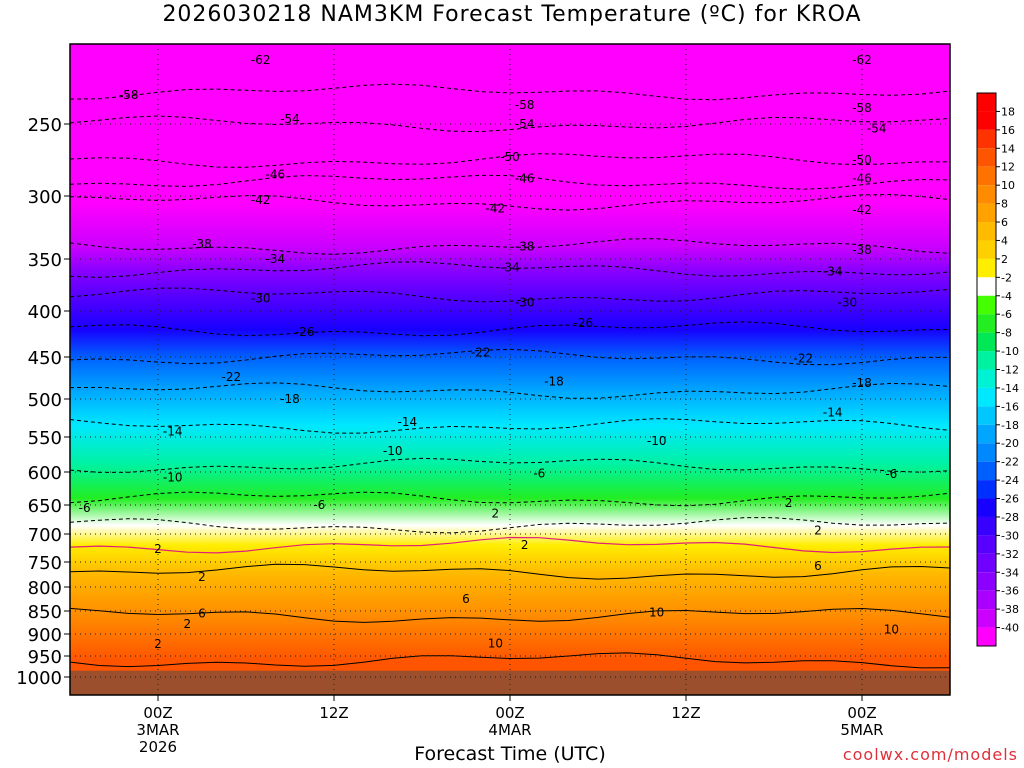 This screenshot has height=768, width=1024. Describe the element at coordinates (510, 754) in the screenshot. I see `x-axis-title: Forecast Time (UTC)` at that location.